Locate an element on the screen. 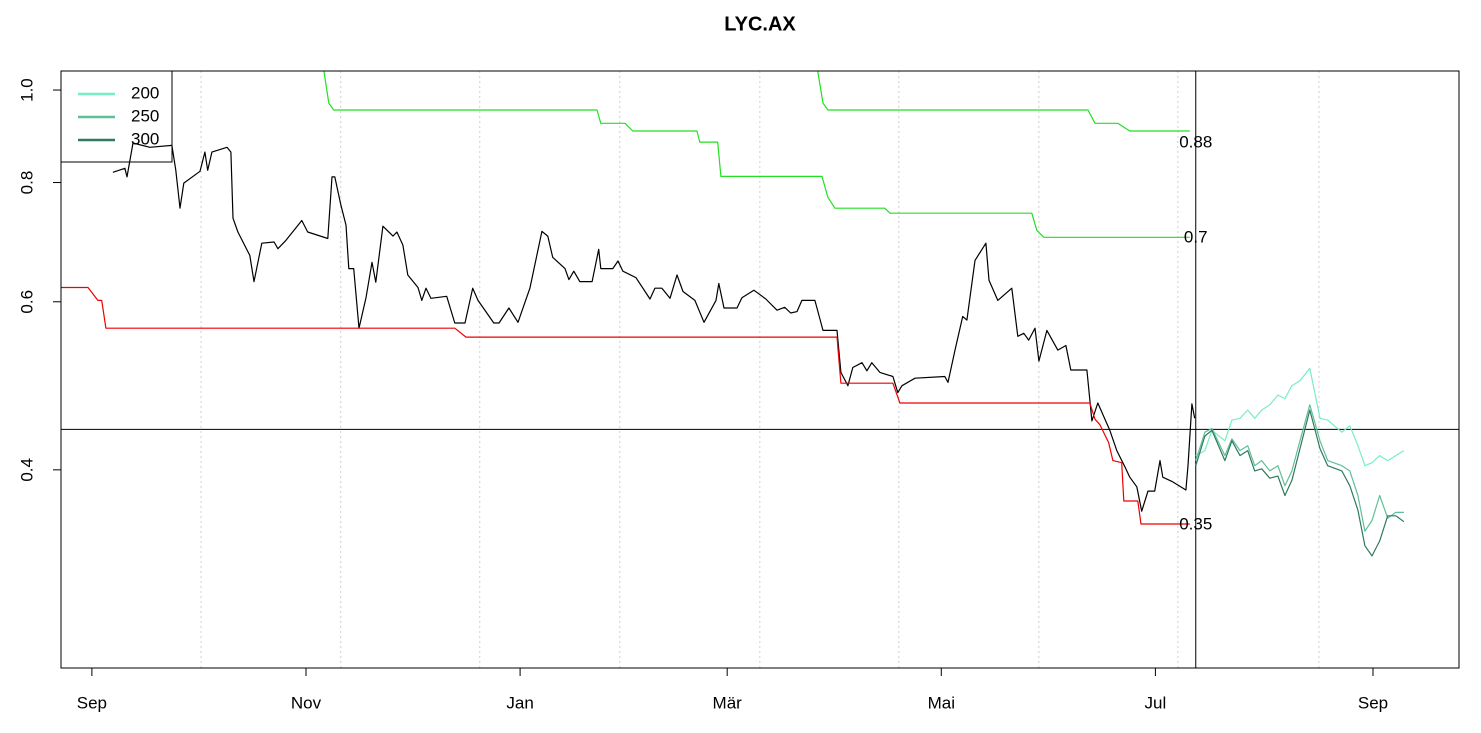 Image resolution: width=1481 pixels, height=733 pixels. legend-box is located at coordinates (116, 116).